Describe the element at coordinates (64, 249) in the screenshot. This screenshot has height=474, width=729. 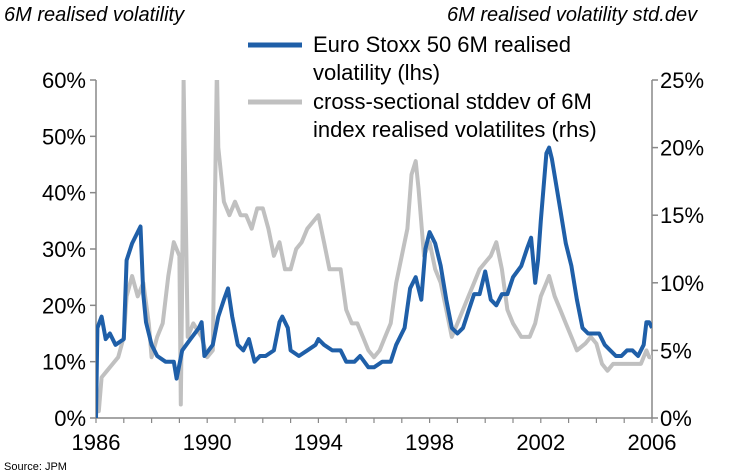
I see `left-tick-label: 30%` at that location.